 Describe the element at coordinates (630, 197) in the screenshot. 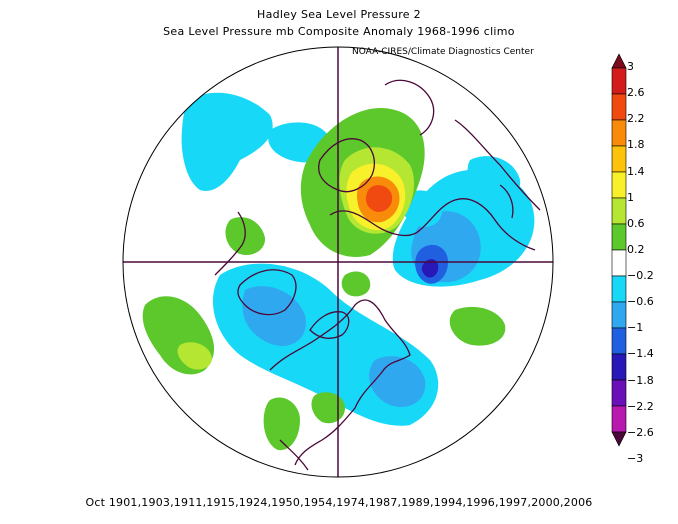

I see `colorbar-tick-label: 1` at that location.